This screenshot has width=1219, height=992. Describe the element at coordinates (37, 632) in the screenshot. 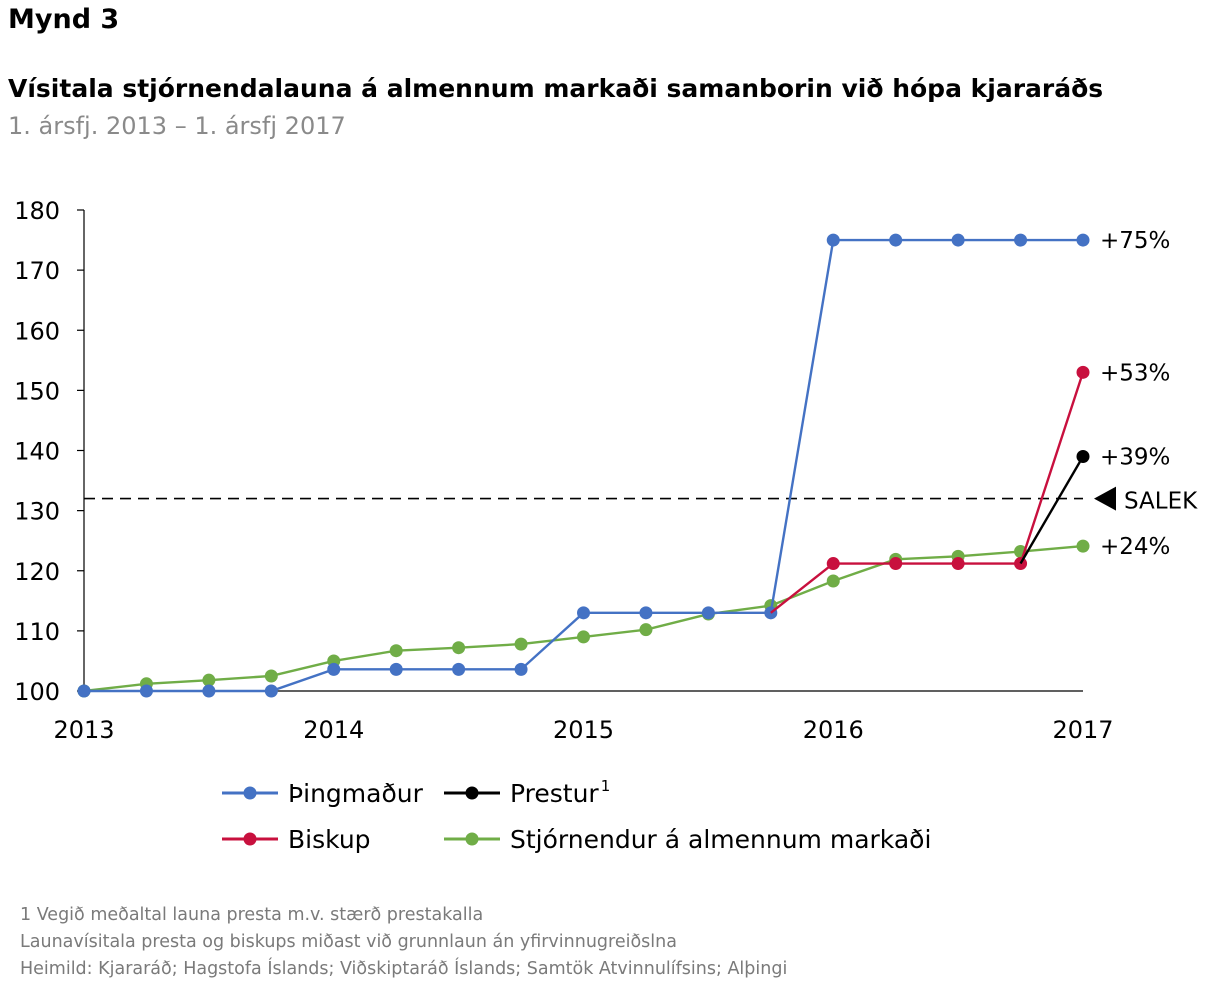

I see `y-tick-label: 110` at that location.